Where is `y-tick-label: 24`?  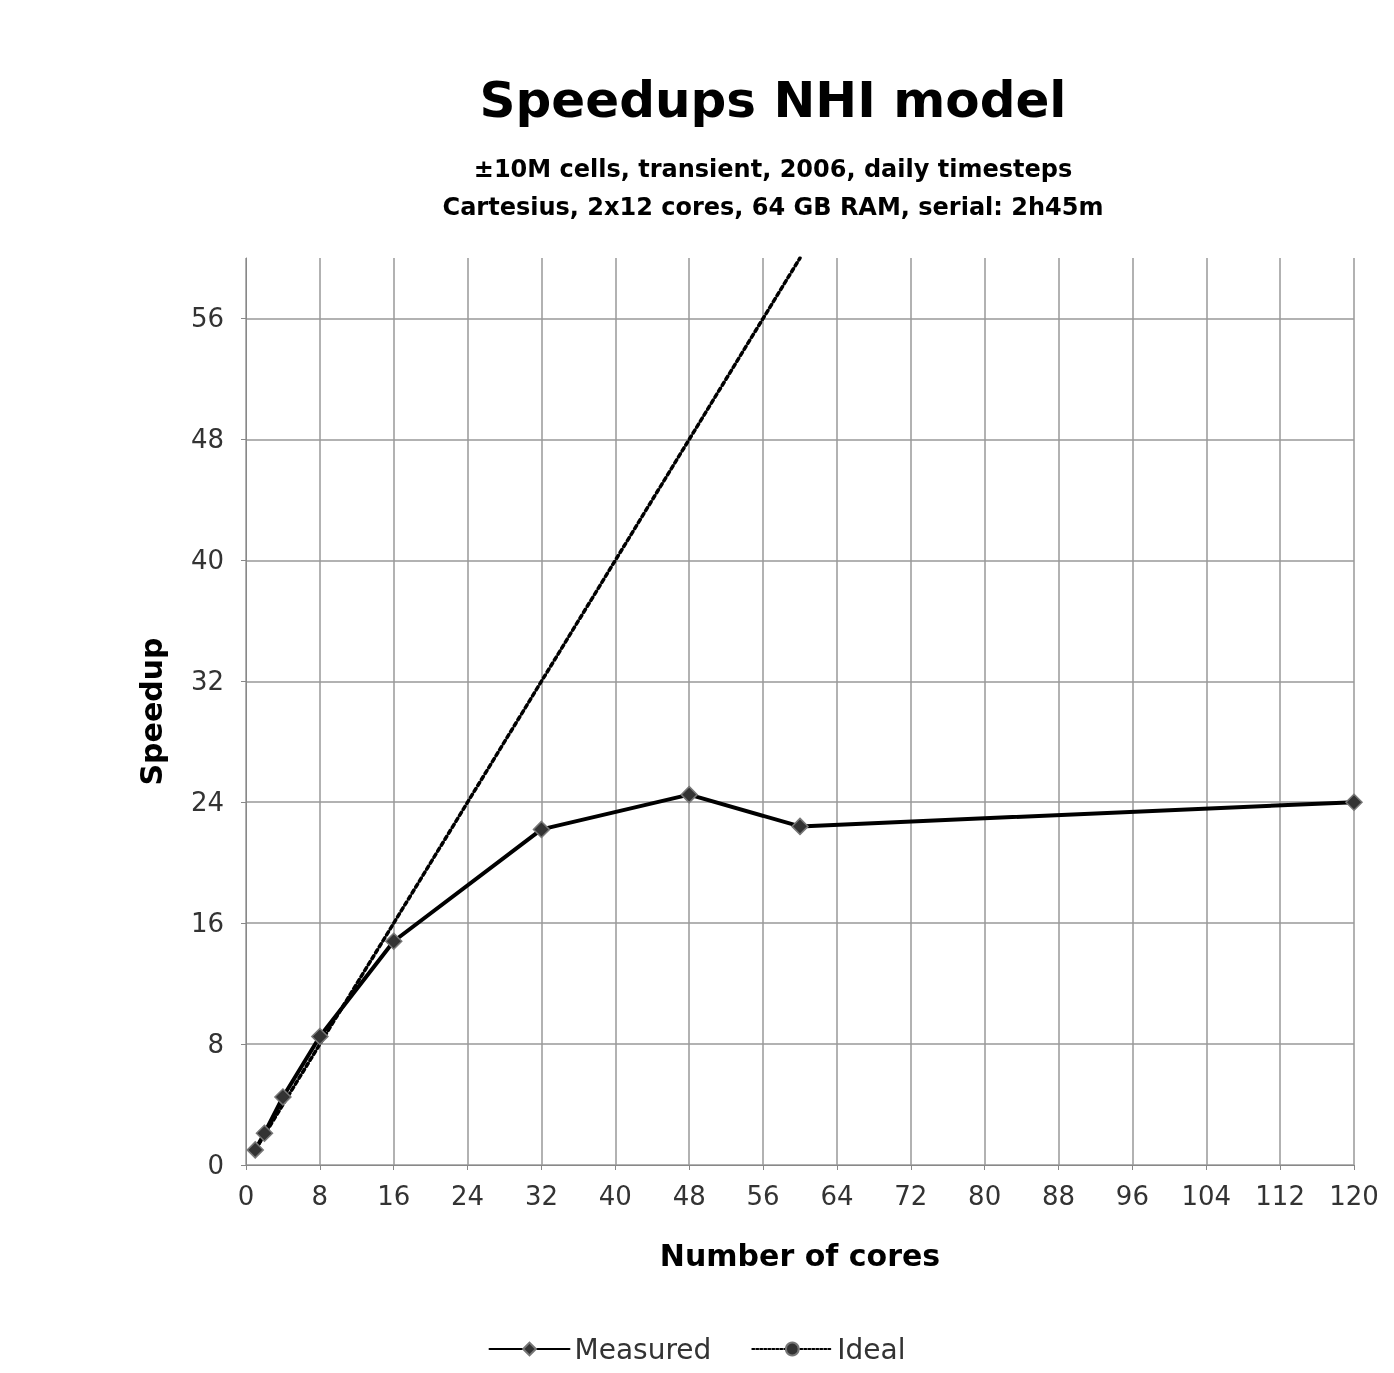
y-tick-label: 24 is located at coordinates (207, 802).